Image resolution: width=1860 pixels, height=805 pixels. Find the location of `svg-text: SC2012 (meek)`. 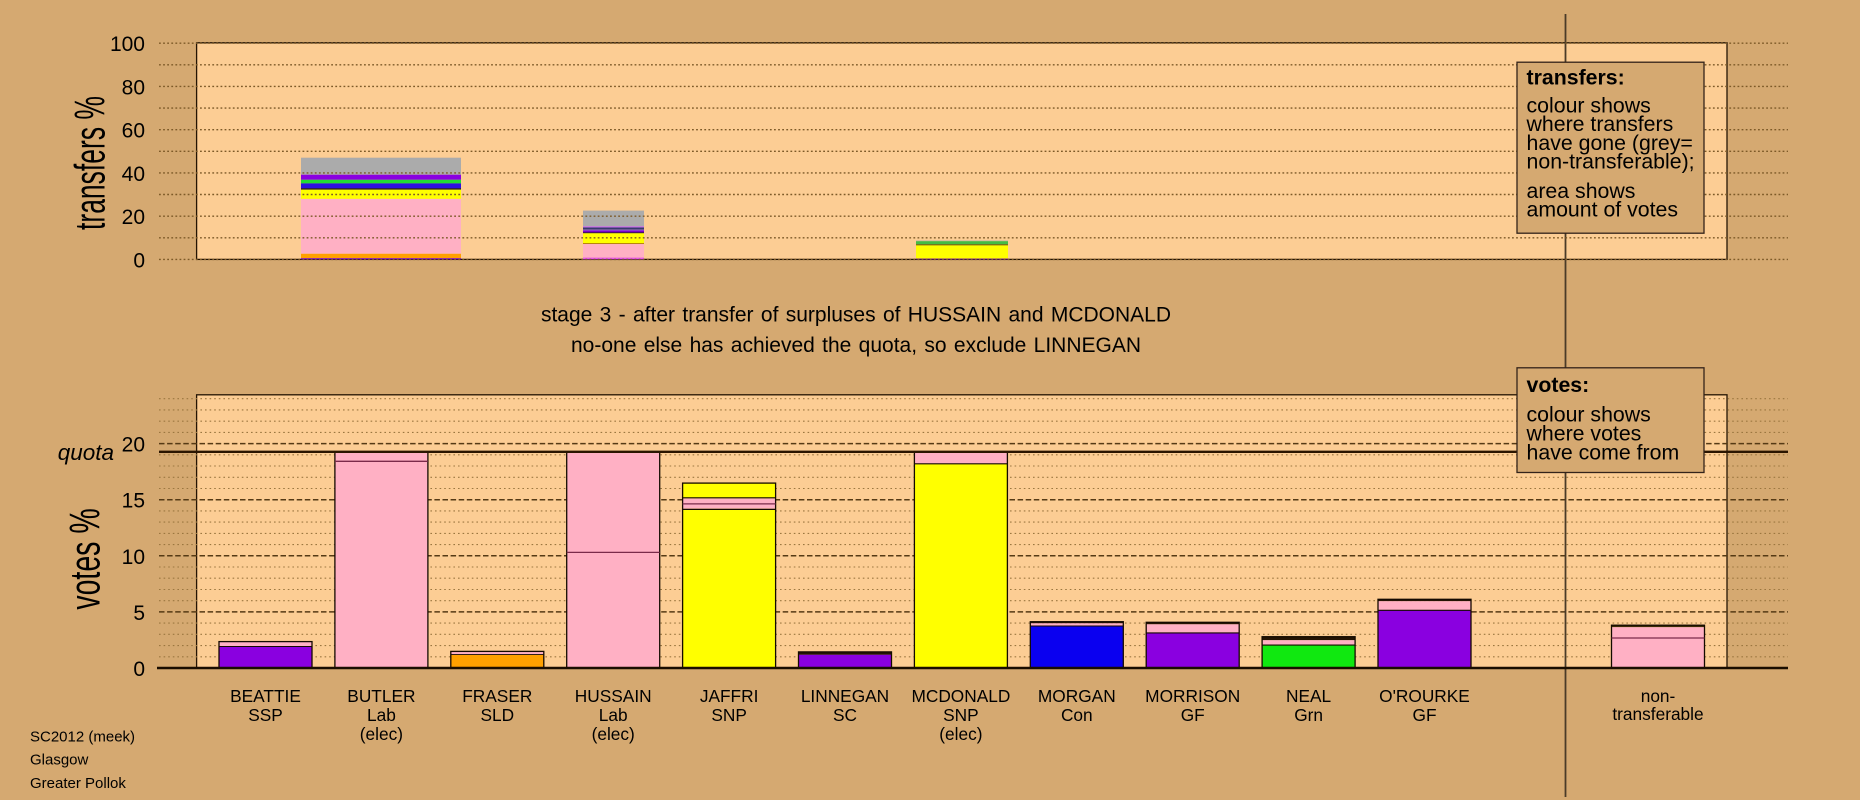

svg-text: SC2012 (meek) is located at coordinates (82, 737).